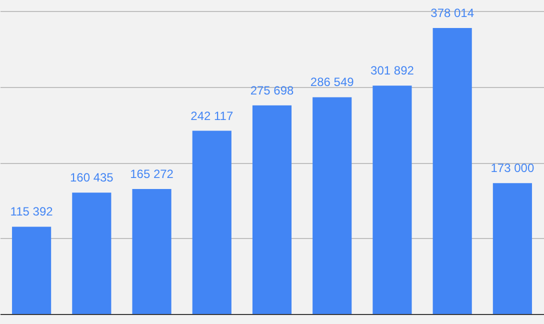 The height and width of the screenshot is (324, 544). What do you see at coordinates (92, 177) in the screenshot?
I see `data-label: 160 435` at bounding box center [92, 177].